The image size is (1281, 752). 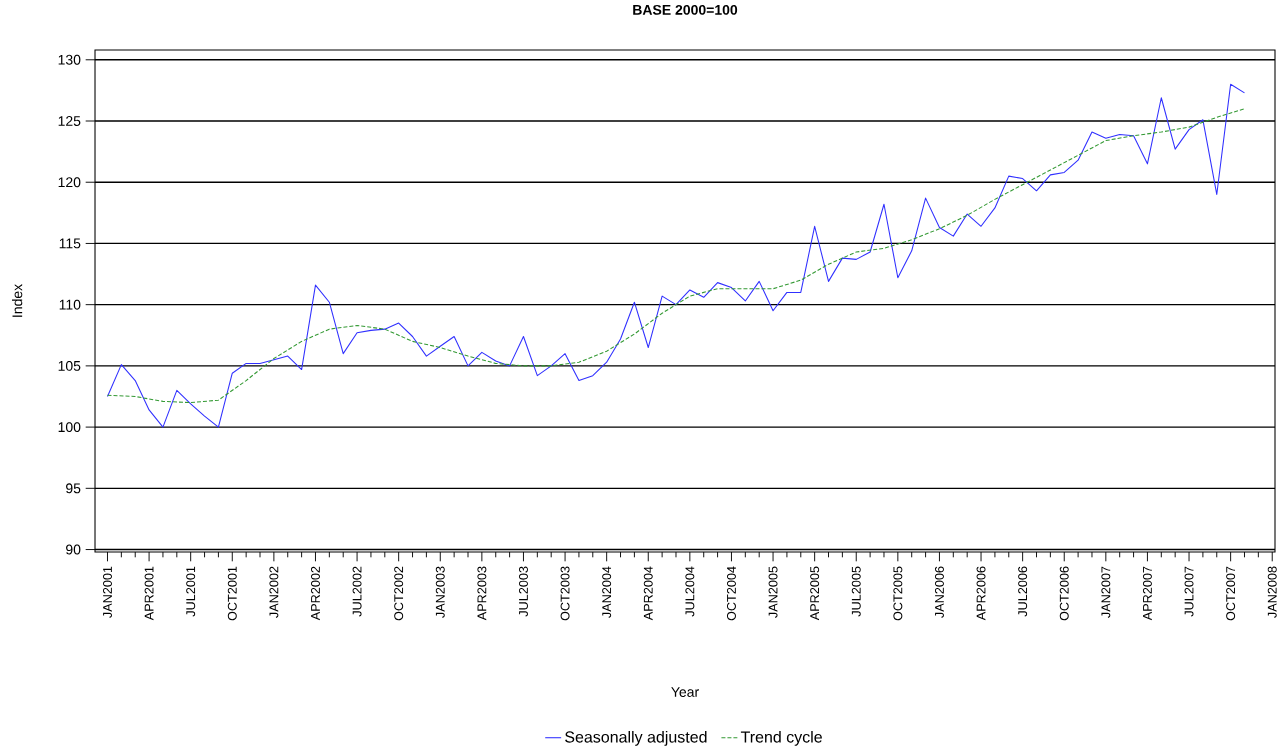 I want to click on legend-label: Seasonally adjusted, so click(x=636, y=738).